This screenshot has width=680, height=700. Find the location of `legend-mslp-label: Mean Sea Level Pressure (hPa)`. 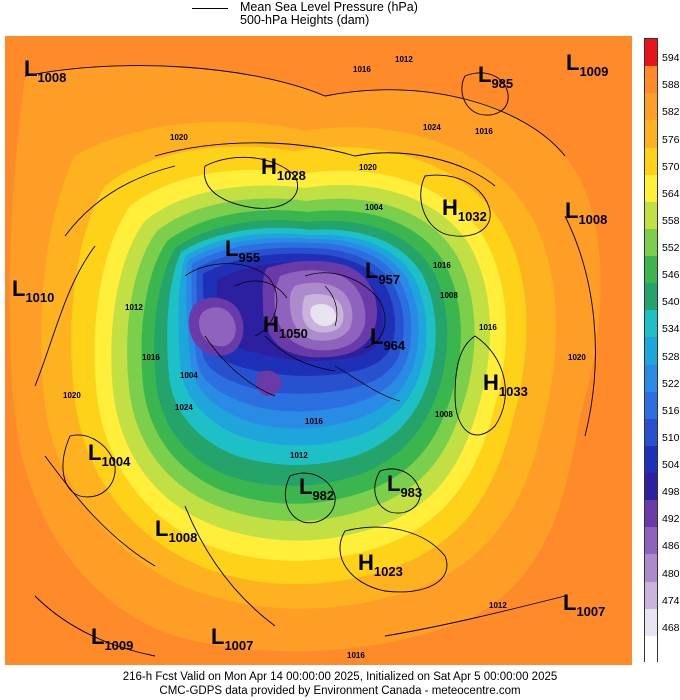

legend-mslp-label: Mean Sea Level Pressure (hPa) is located at coordinates (329, 7).